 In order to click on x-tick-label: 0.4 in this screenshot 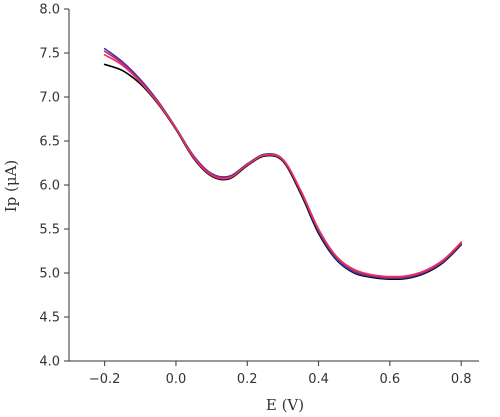, I will do `click(318, 379)`.